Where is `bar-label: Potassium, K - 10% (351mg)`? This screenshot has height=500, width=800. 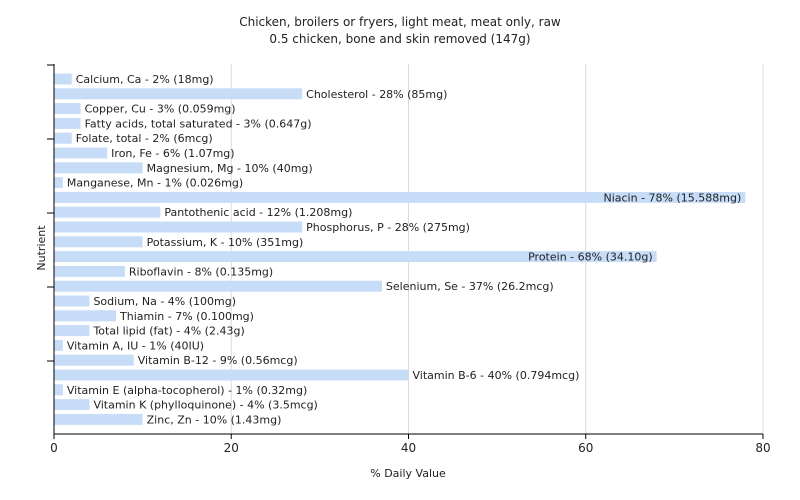
bar-label: Potassium, K - 10% (351mg) is located at coordinates (225, 242).